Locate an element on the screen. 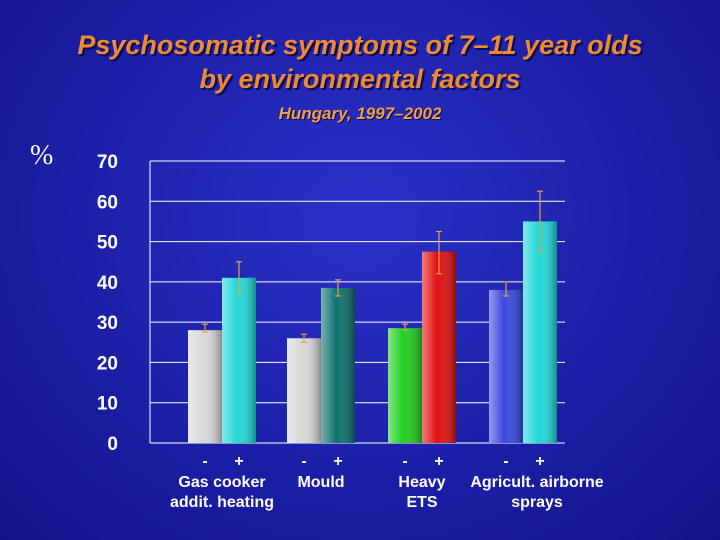  x-category-label: addit. heating is located at coordinates (222, 502).